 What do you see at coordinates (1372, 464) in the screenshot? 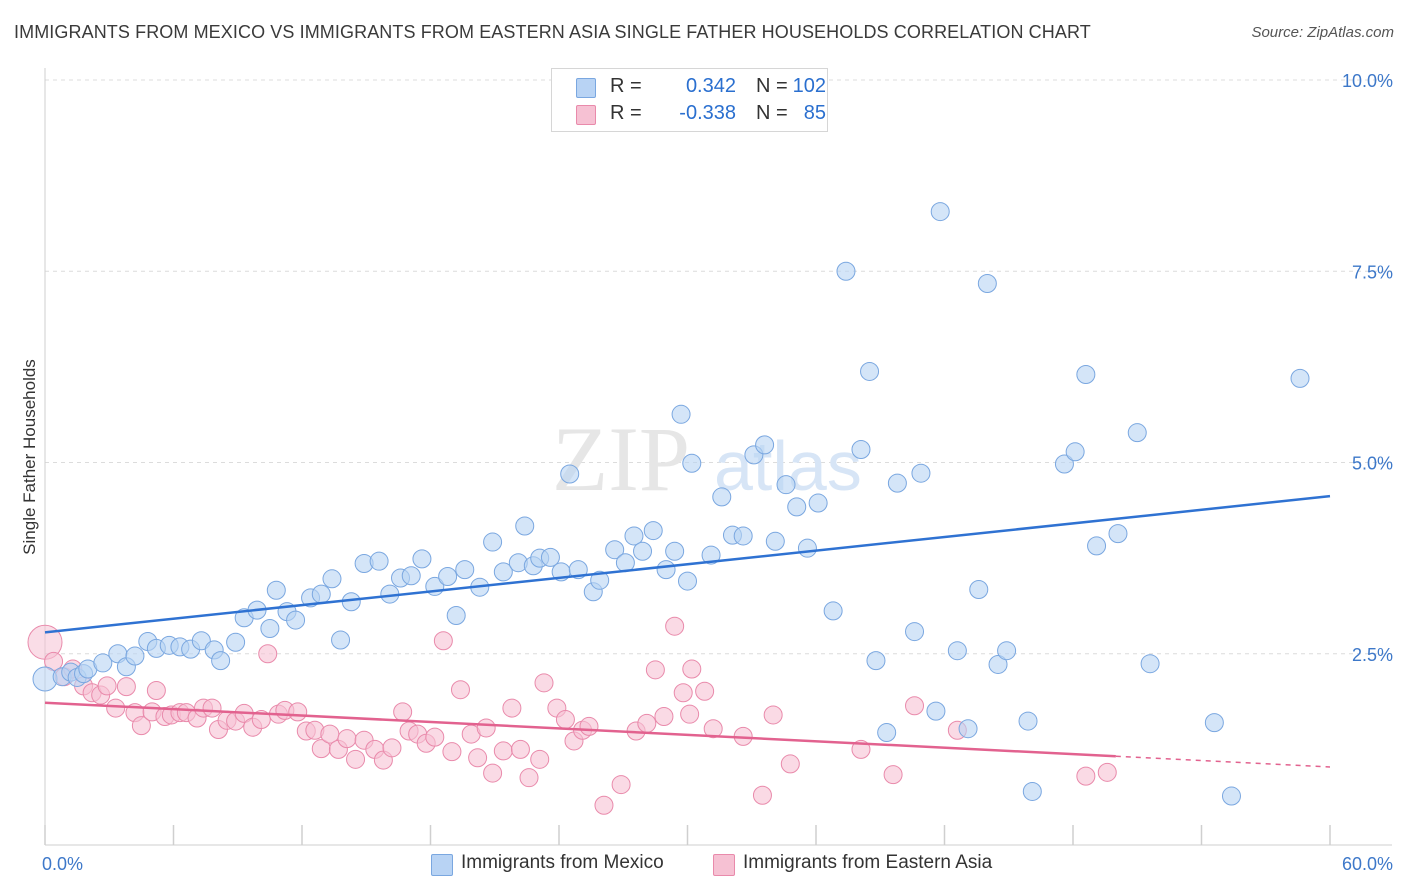
I see `y-tick-label: 5.0%` at bounding box center [1372, 464].